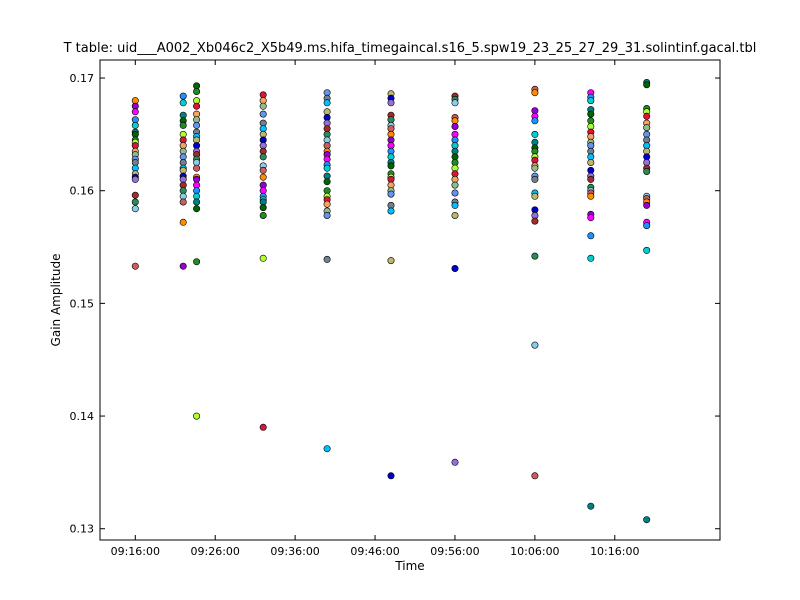  What do you see at coordinates (82, 191) in the screenshot?
I see `y-tick-label: 0.16` at bounding box center [82, 191].